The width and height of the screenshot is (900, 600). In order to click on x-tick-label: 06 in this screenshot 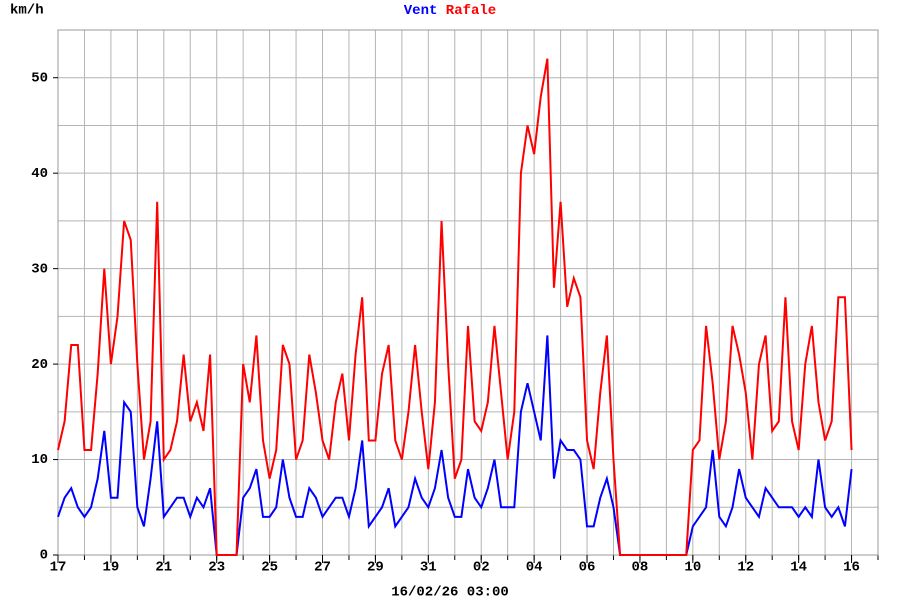, I will do `click(587, 568)`.